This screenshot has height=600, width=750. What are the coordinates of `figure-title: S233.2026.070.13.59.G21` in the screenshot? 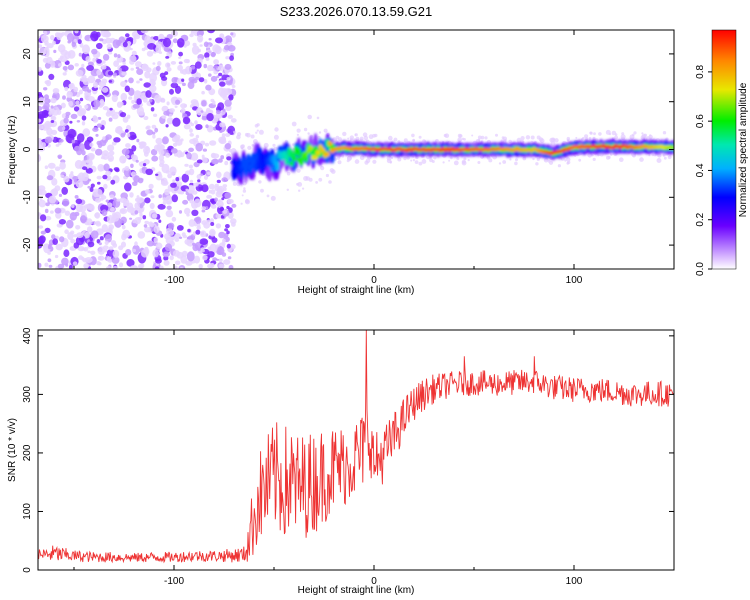 It's located at (356, 11).